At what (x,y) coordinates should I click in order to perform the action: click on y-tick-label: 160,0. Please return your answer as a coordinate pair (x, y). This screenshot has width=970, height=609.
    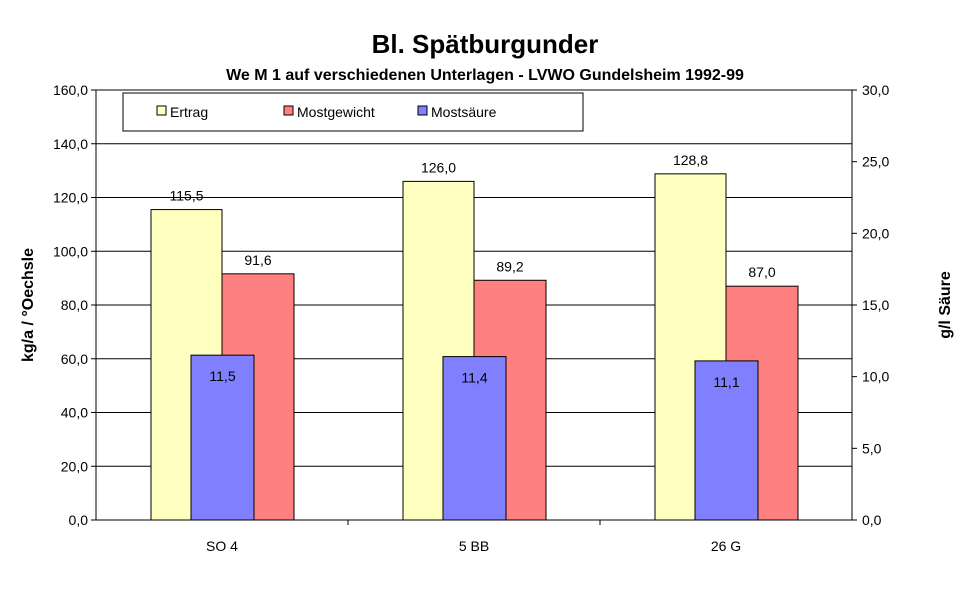
    Looking at the image, I should click on (70, 90).